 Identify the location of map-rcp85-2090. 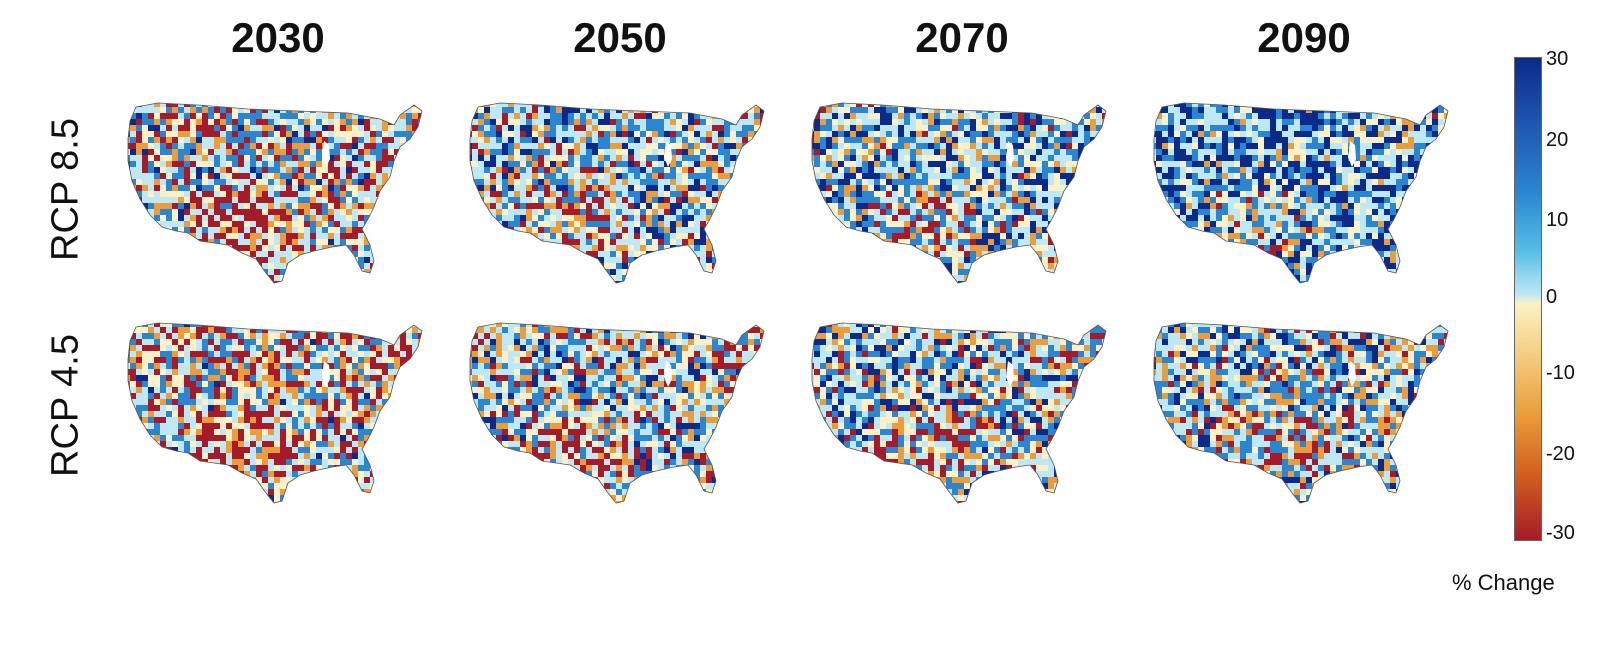
(1309, 195).